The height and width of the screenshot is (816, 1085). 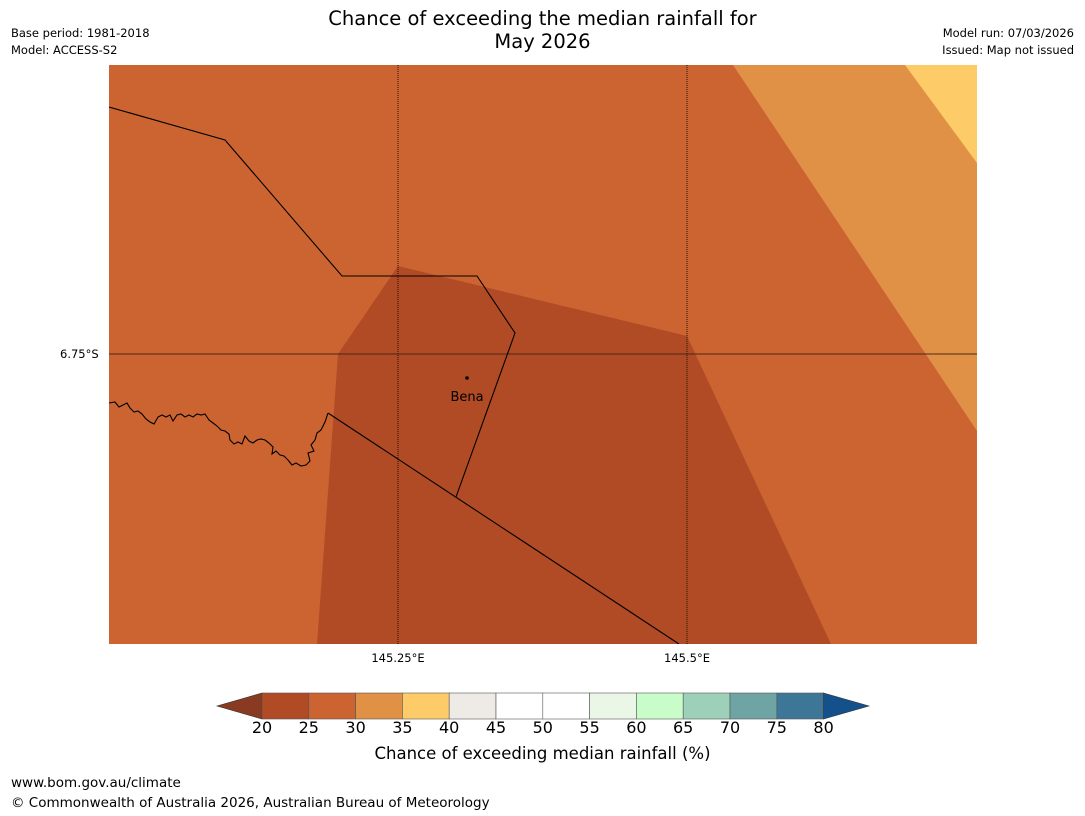 I want to click on colorbar-tick-label: 60, so click(x=636, y=727).